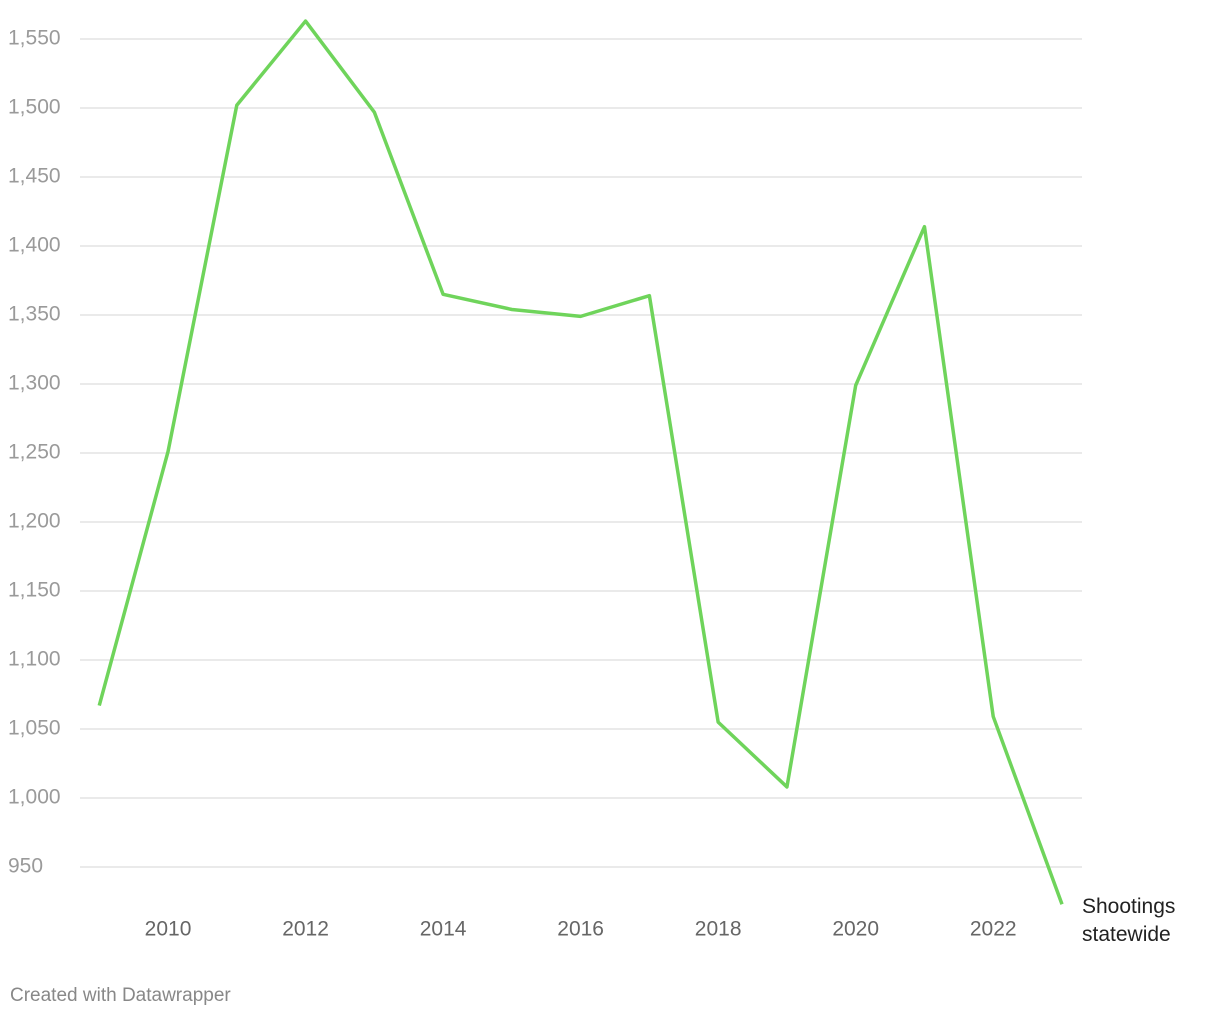  Describe the element at coordinates (34, 452) in the screenshot. I see `y-tick-label: 1,250` at that location.